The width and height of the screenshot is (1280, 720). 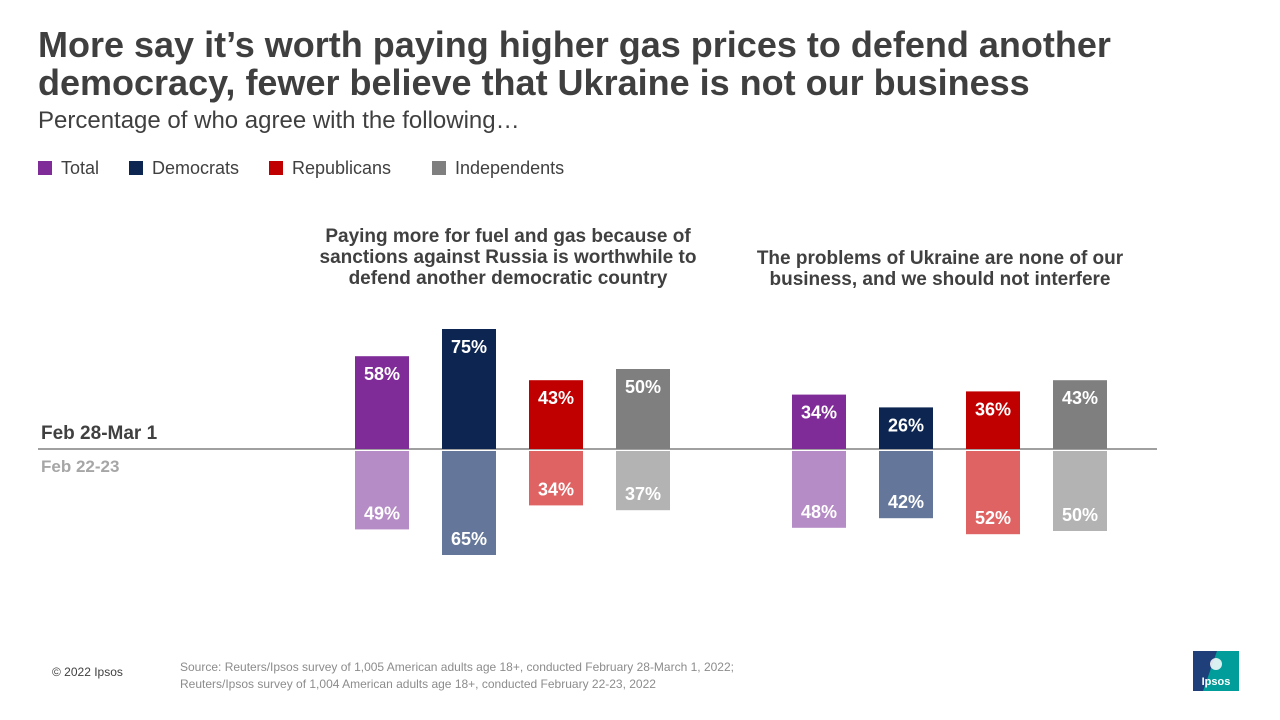 I want to click on legend-swatch-independents, so click(x=439, y=168).